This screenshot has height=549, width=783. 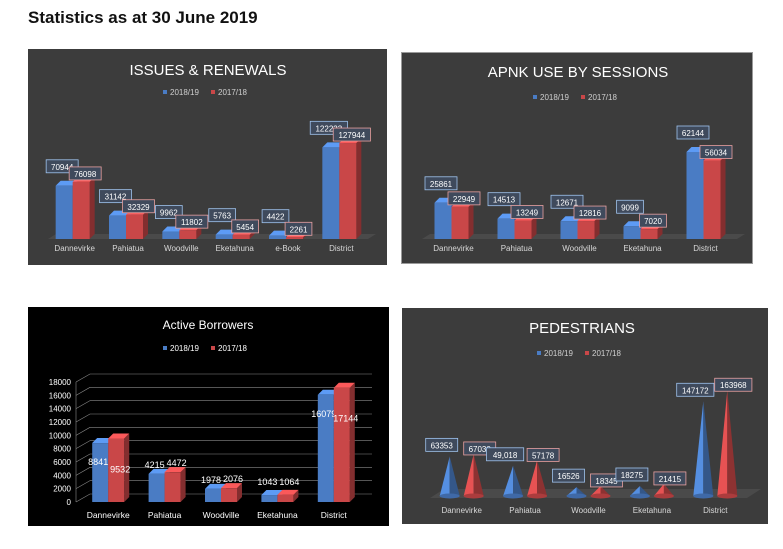 What do you see at coordinates (120, 469) in the screenshot?
I see `data-label-2017-18-0: 9532` at bounding box center [120, 469].